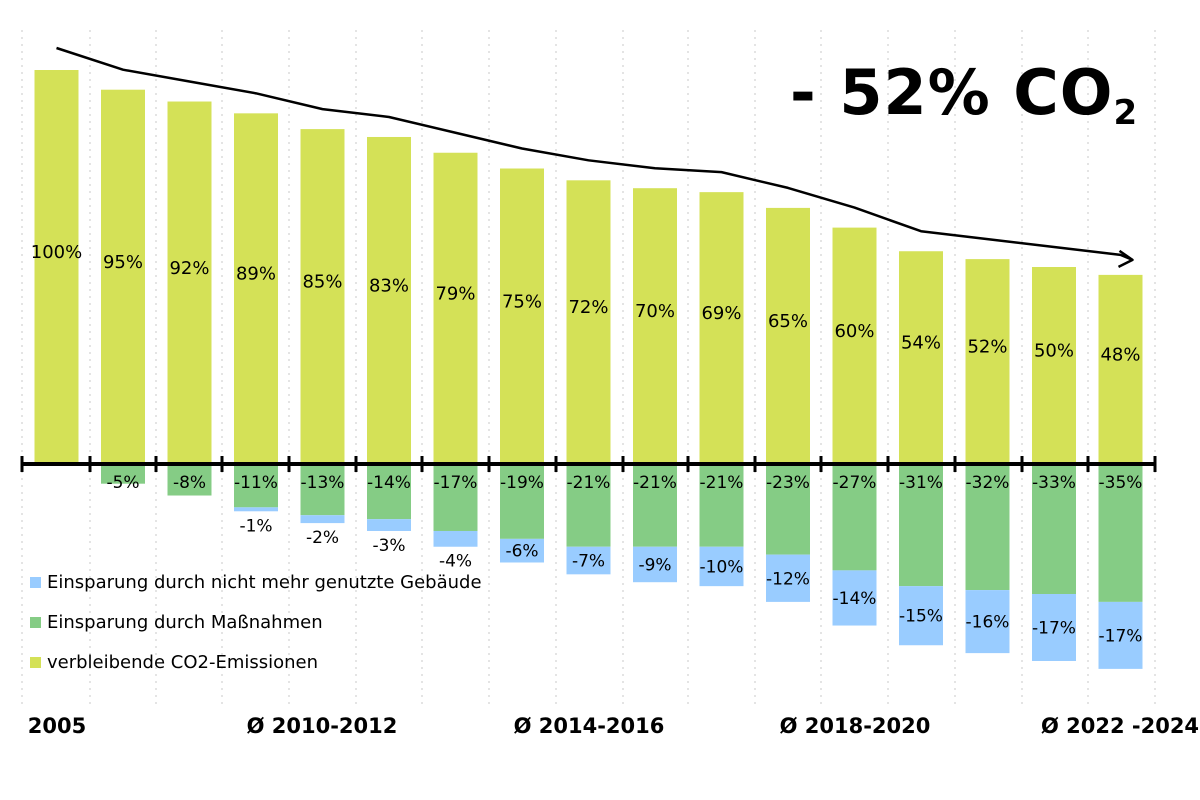 The height and width of the screenshot is (800, 1200). Describe the element at coordinates (588, 307) in the screenshot. I see `label-remaining: 72%` at that location.